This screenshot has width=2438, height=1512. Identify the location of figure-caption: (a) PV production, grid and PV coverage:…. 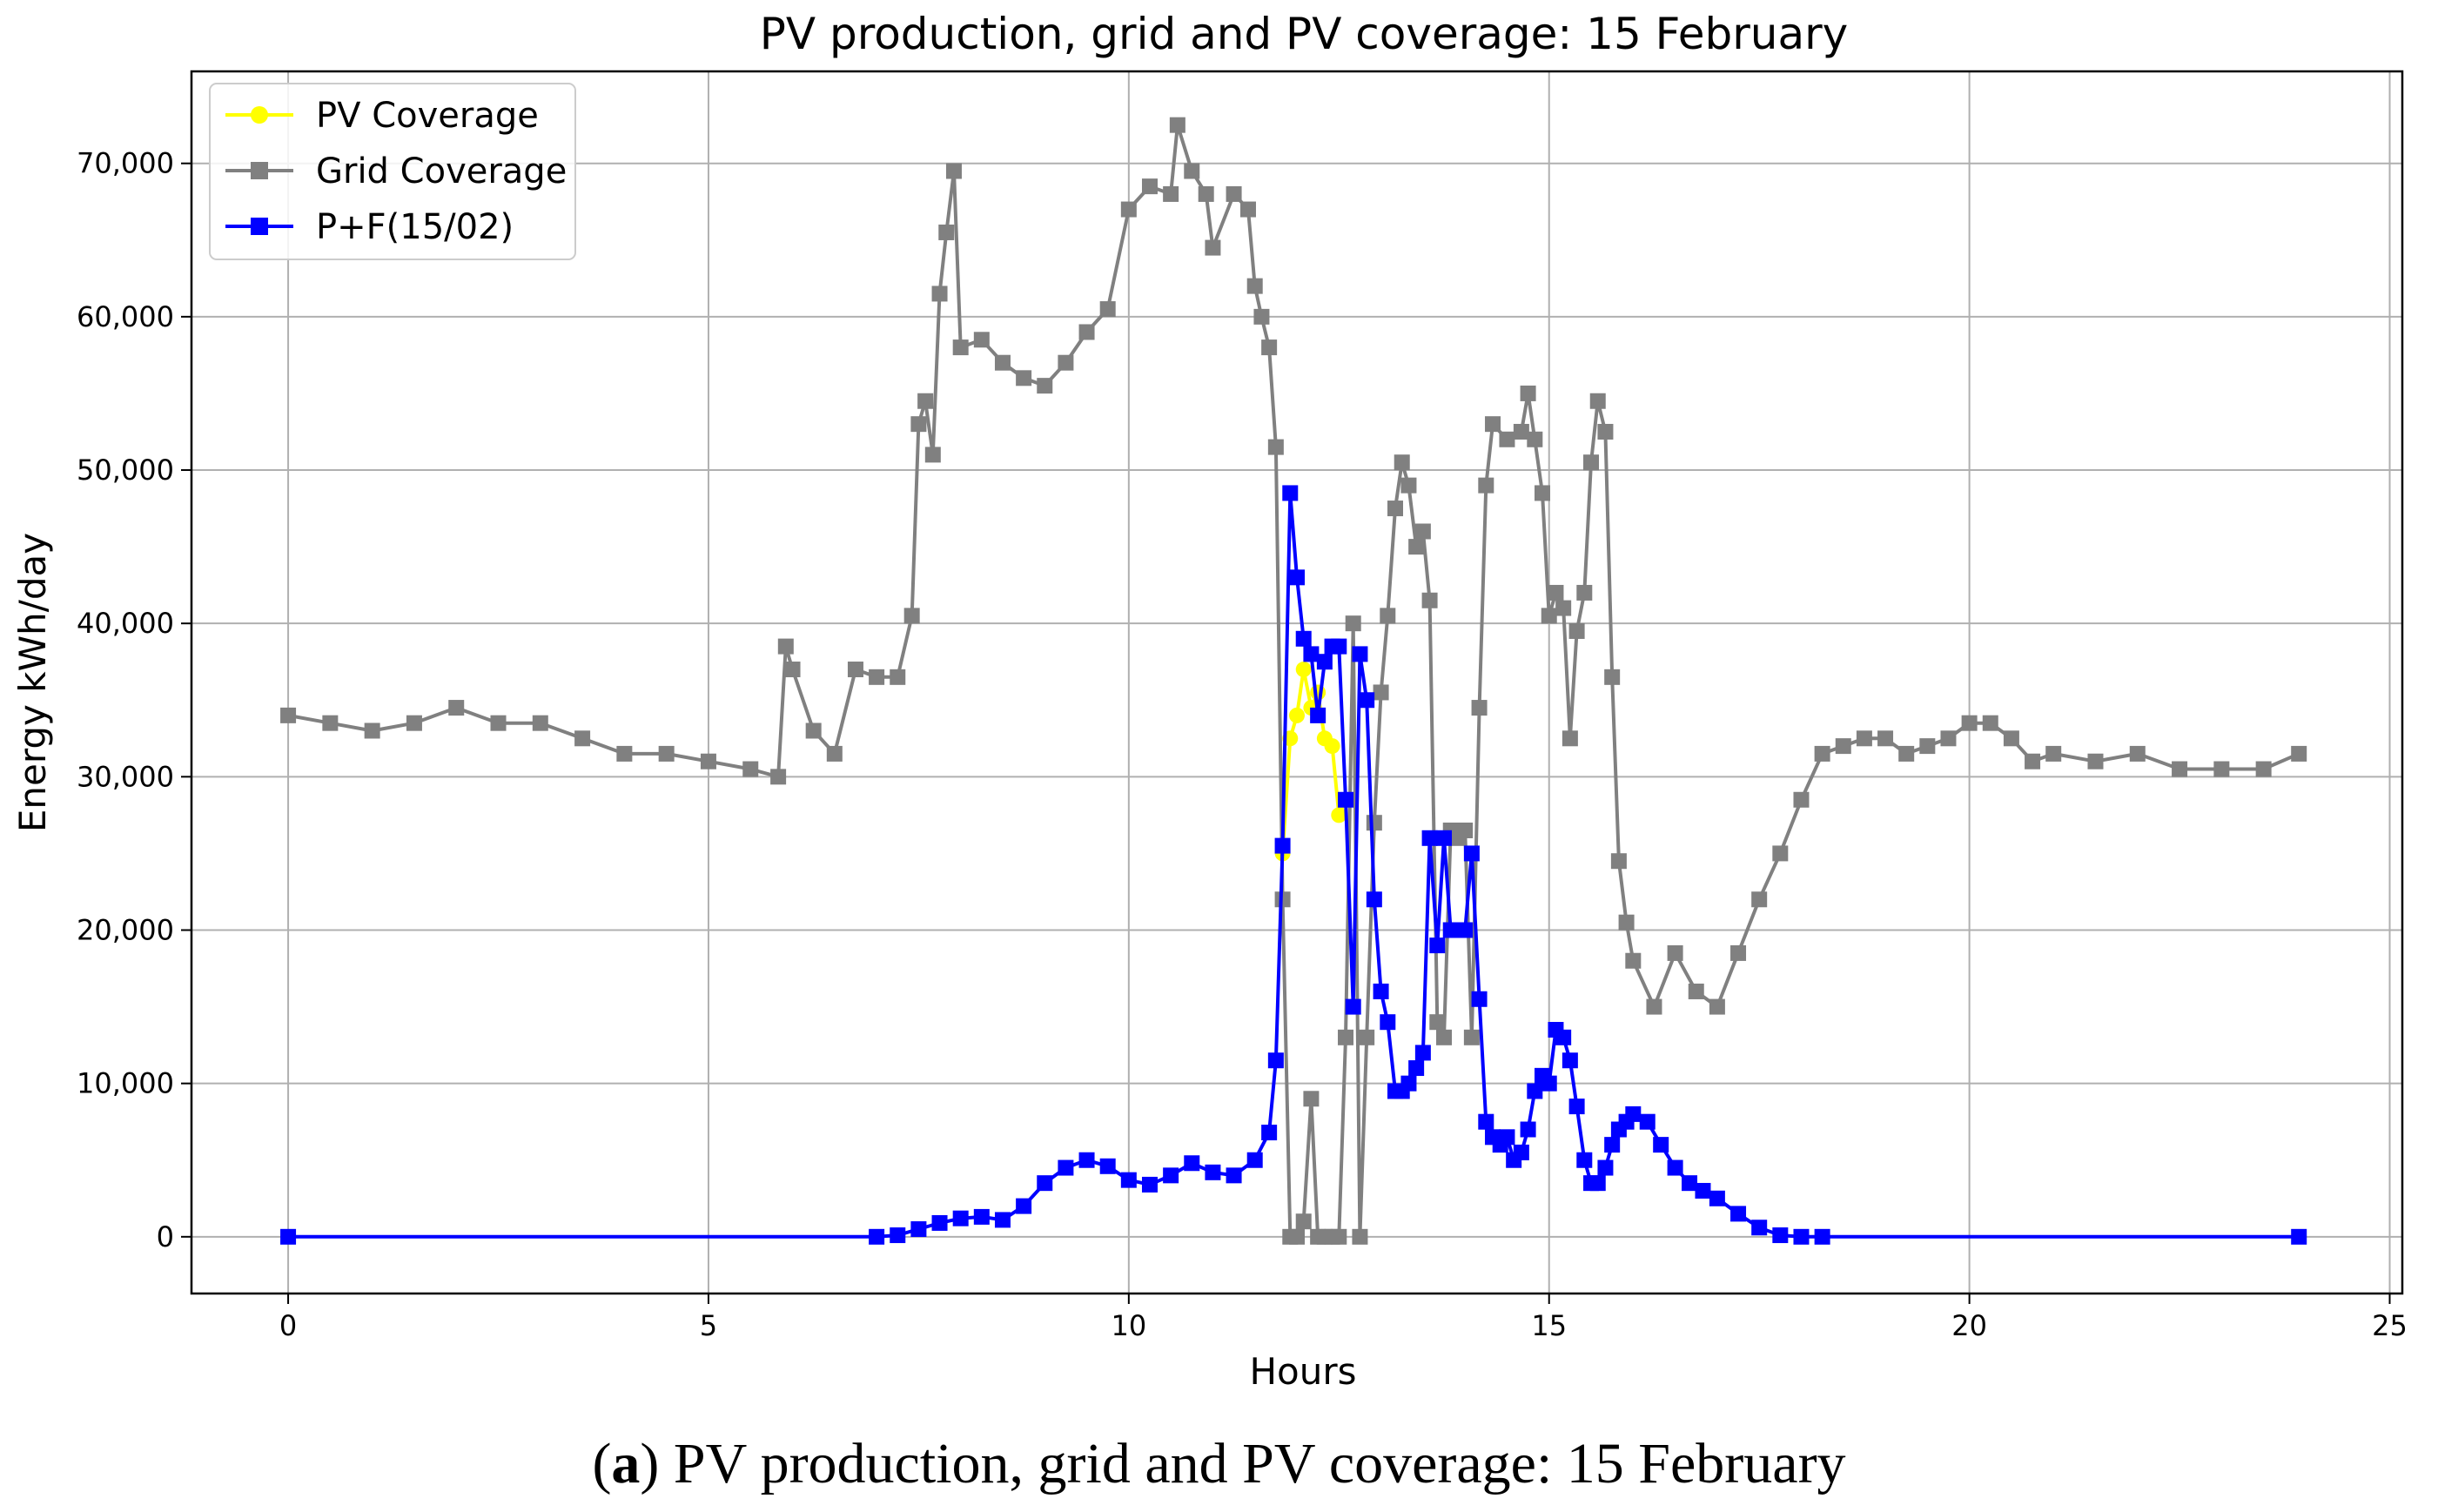
(1219, 1464).